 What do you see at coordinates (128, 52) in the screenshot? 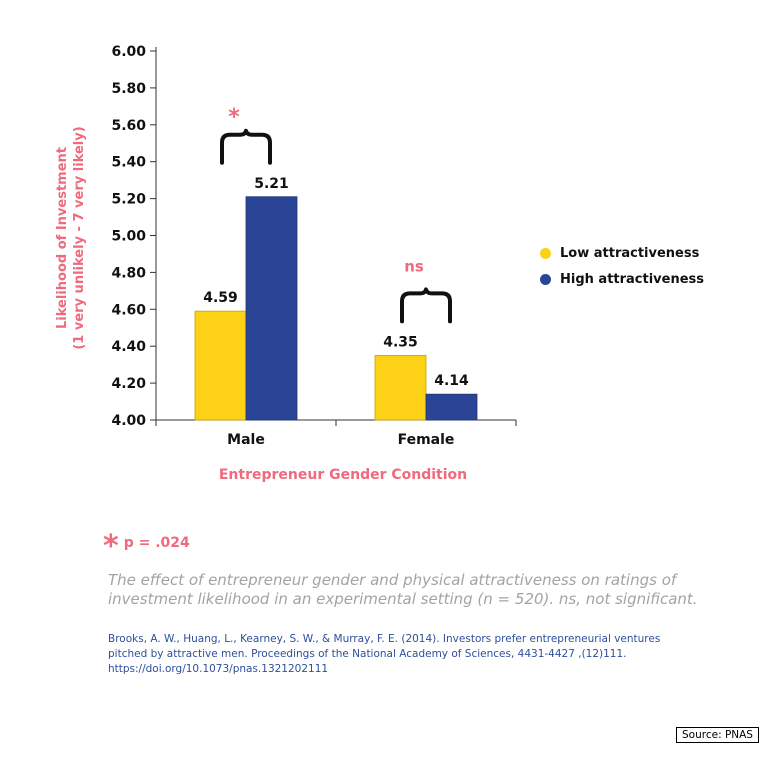
I see `y-tick-label: 6.00` at bounding box center [128, 52].